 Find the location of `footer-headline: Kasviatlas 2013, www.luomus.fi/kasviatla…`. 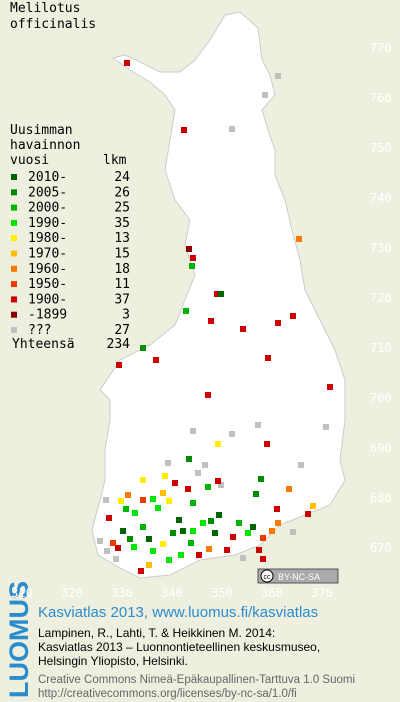

footer-headline: Kasviatlas 2013, www.luomus.fi/kasviatla… is located at coordinates (178, 612).